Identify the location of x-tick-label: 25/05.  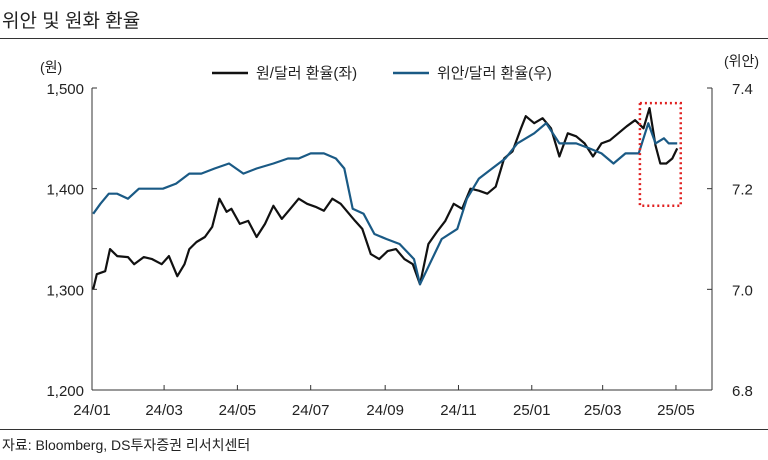
(676, 410).